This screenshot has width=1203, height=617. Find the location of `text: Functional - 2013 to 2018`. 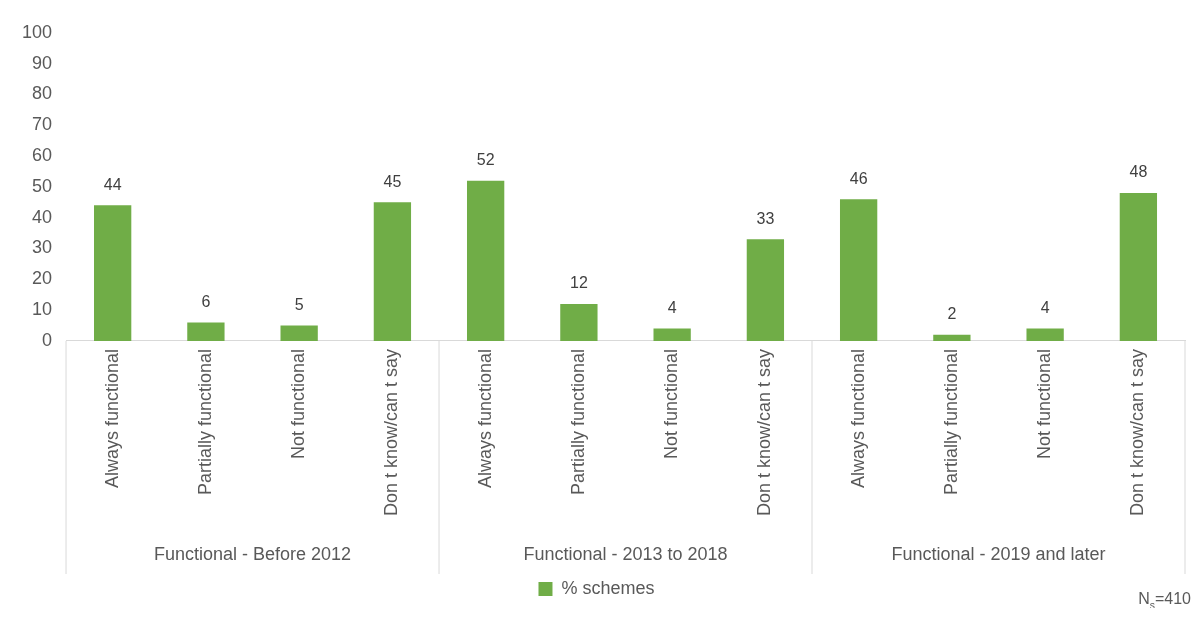

text: Functional - 2013 to 2018 is located at coordinates (625, 554).